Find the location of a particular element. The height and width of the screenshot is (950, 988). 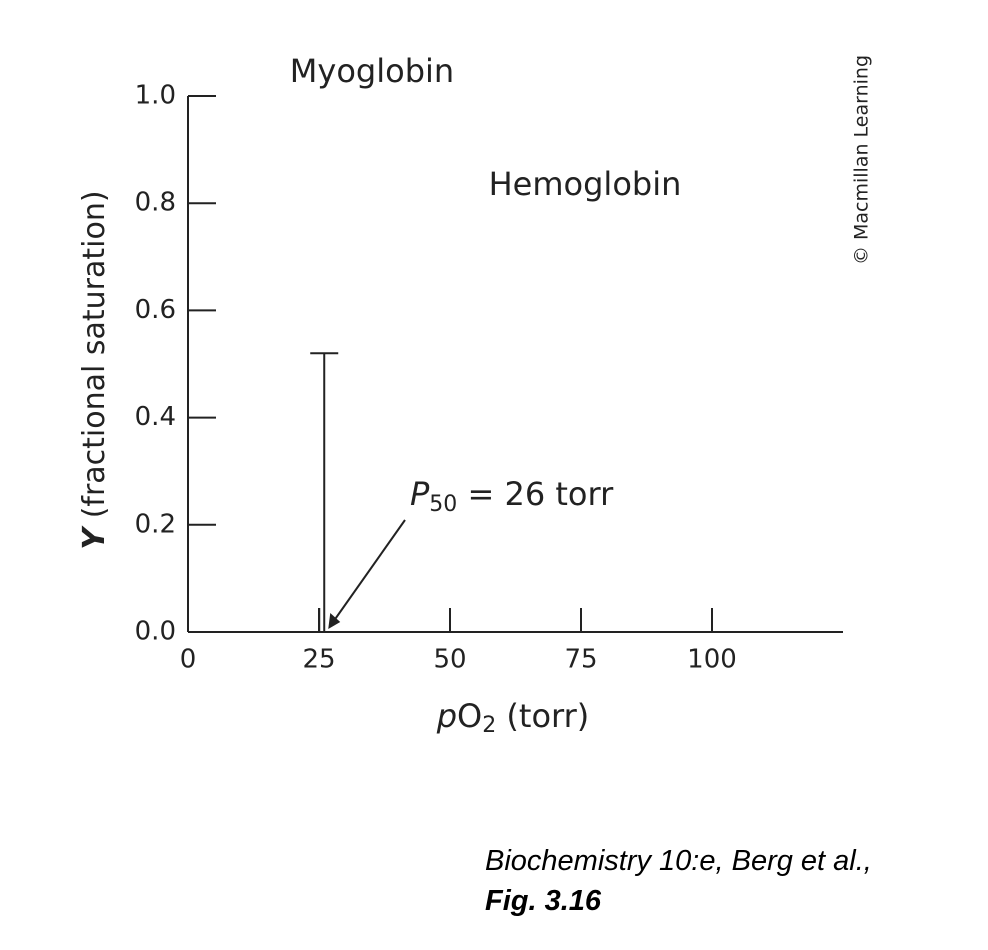

legend-label: Hemoglobin is located at coordinates (585, 184).